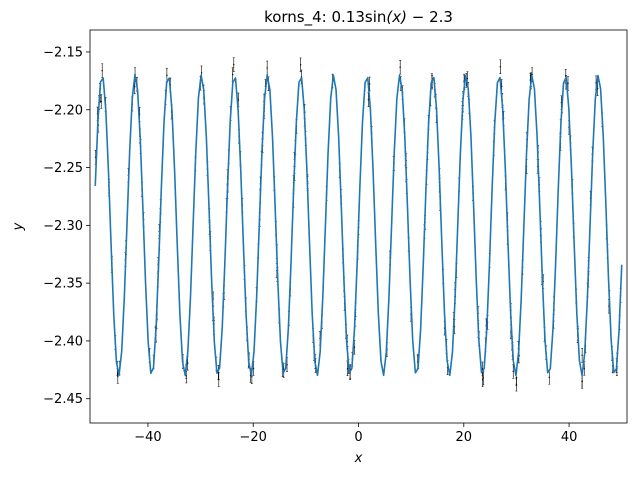  I want to click on x-tick-label: 40, so click(569, 437).